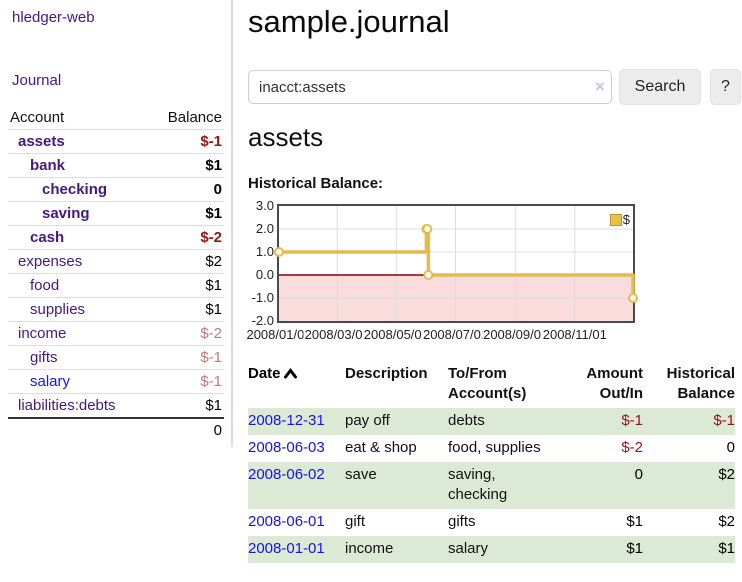 The image size is (742, 582). Describe the element at coordinates (632, 447) in the screenshot. I see `transaction-amount: $-2` at that location.